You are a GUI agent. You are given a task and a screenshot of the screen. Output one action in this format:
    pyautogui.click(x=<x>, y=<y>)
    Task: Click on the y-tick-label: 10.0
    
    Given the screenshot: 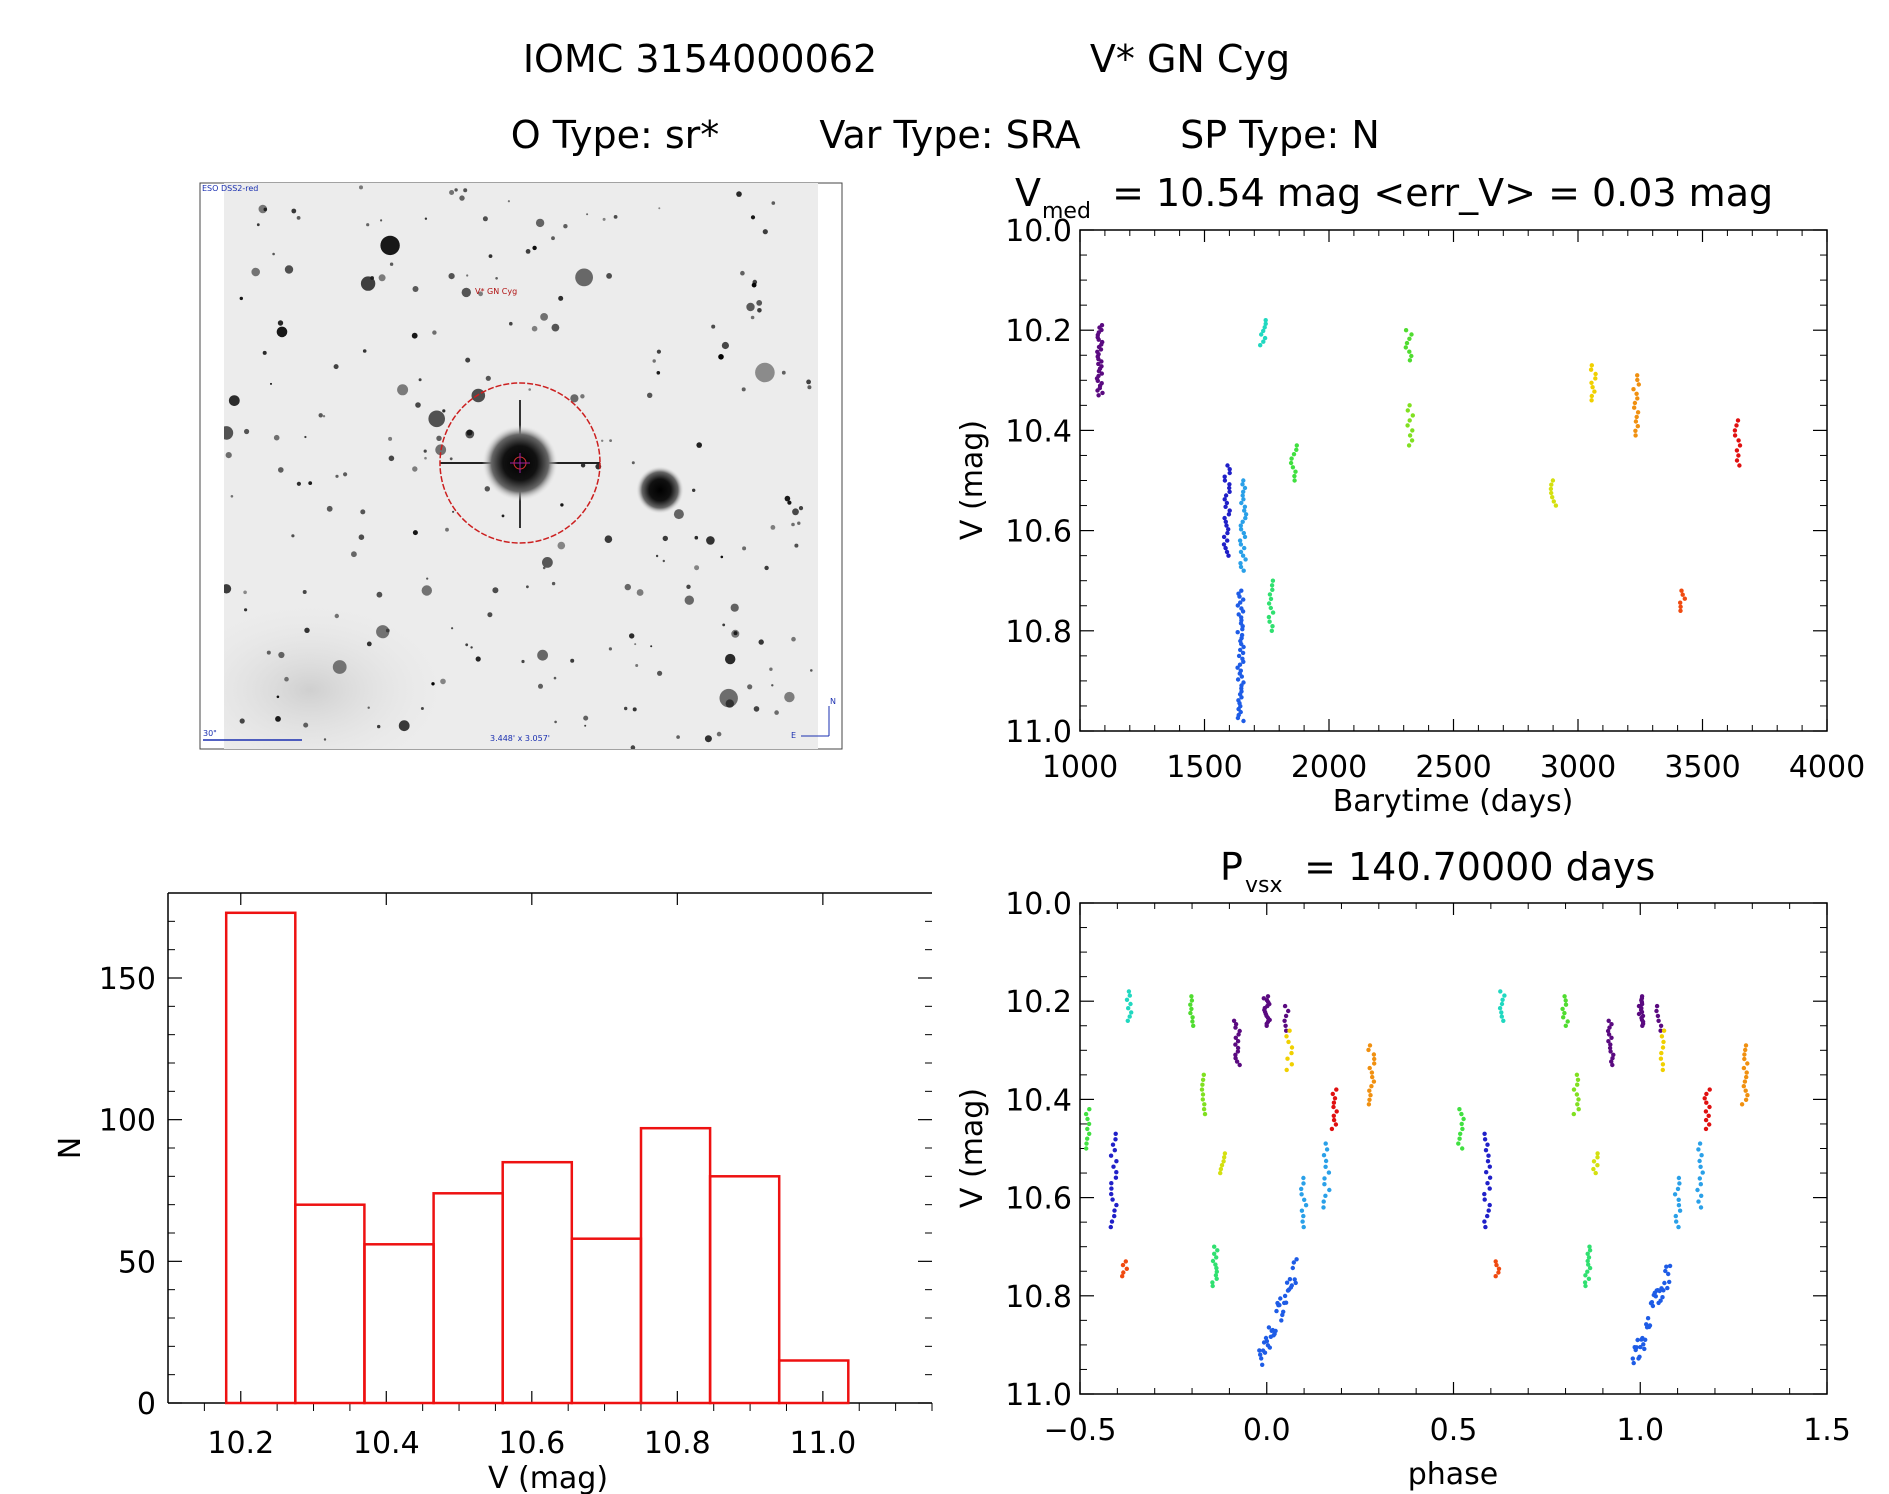 What is the action you would take?
    pyautogui.click(x=1038, y=904)
    